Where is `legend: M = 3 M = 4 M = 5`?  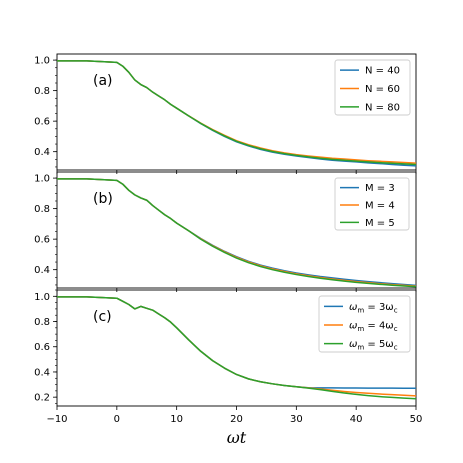
legend: M = 3 M = 4 M = 5 is located at coordinates (372, 204).